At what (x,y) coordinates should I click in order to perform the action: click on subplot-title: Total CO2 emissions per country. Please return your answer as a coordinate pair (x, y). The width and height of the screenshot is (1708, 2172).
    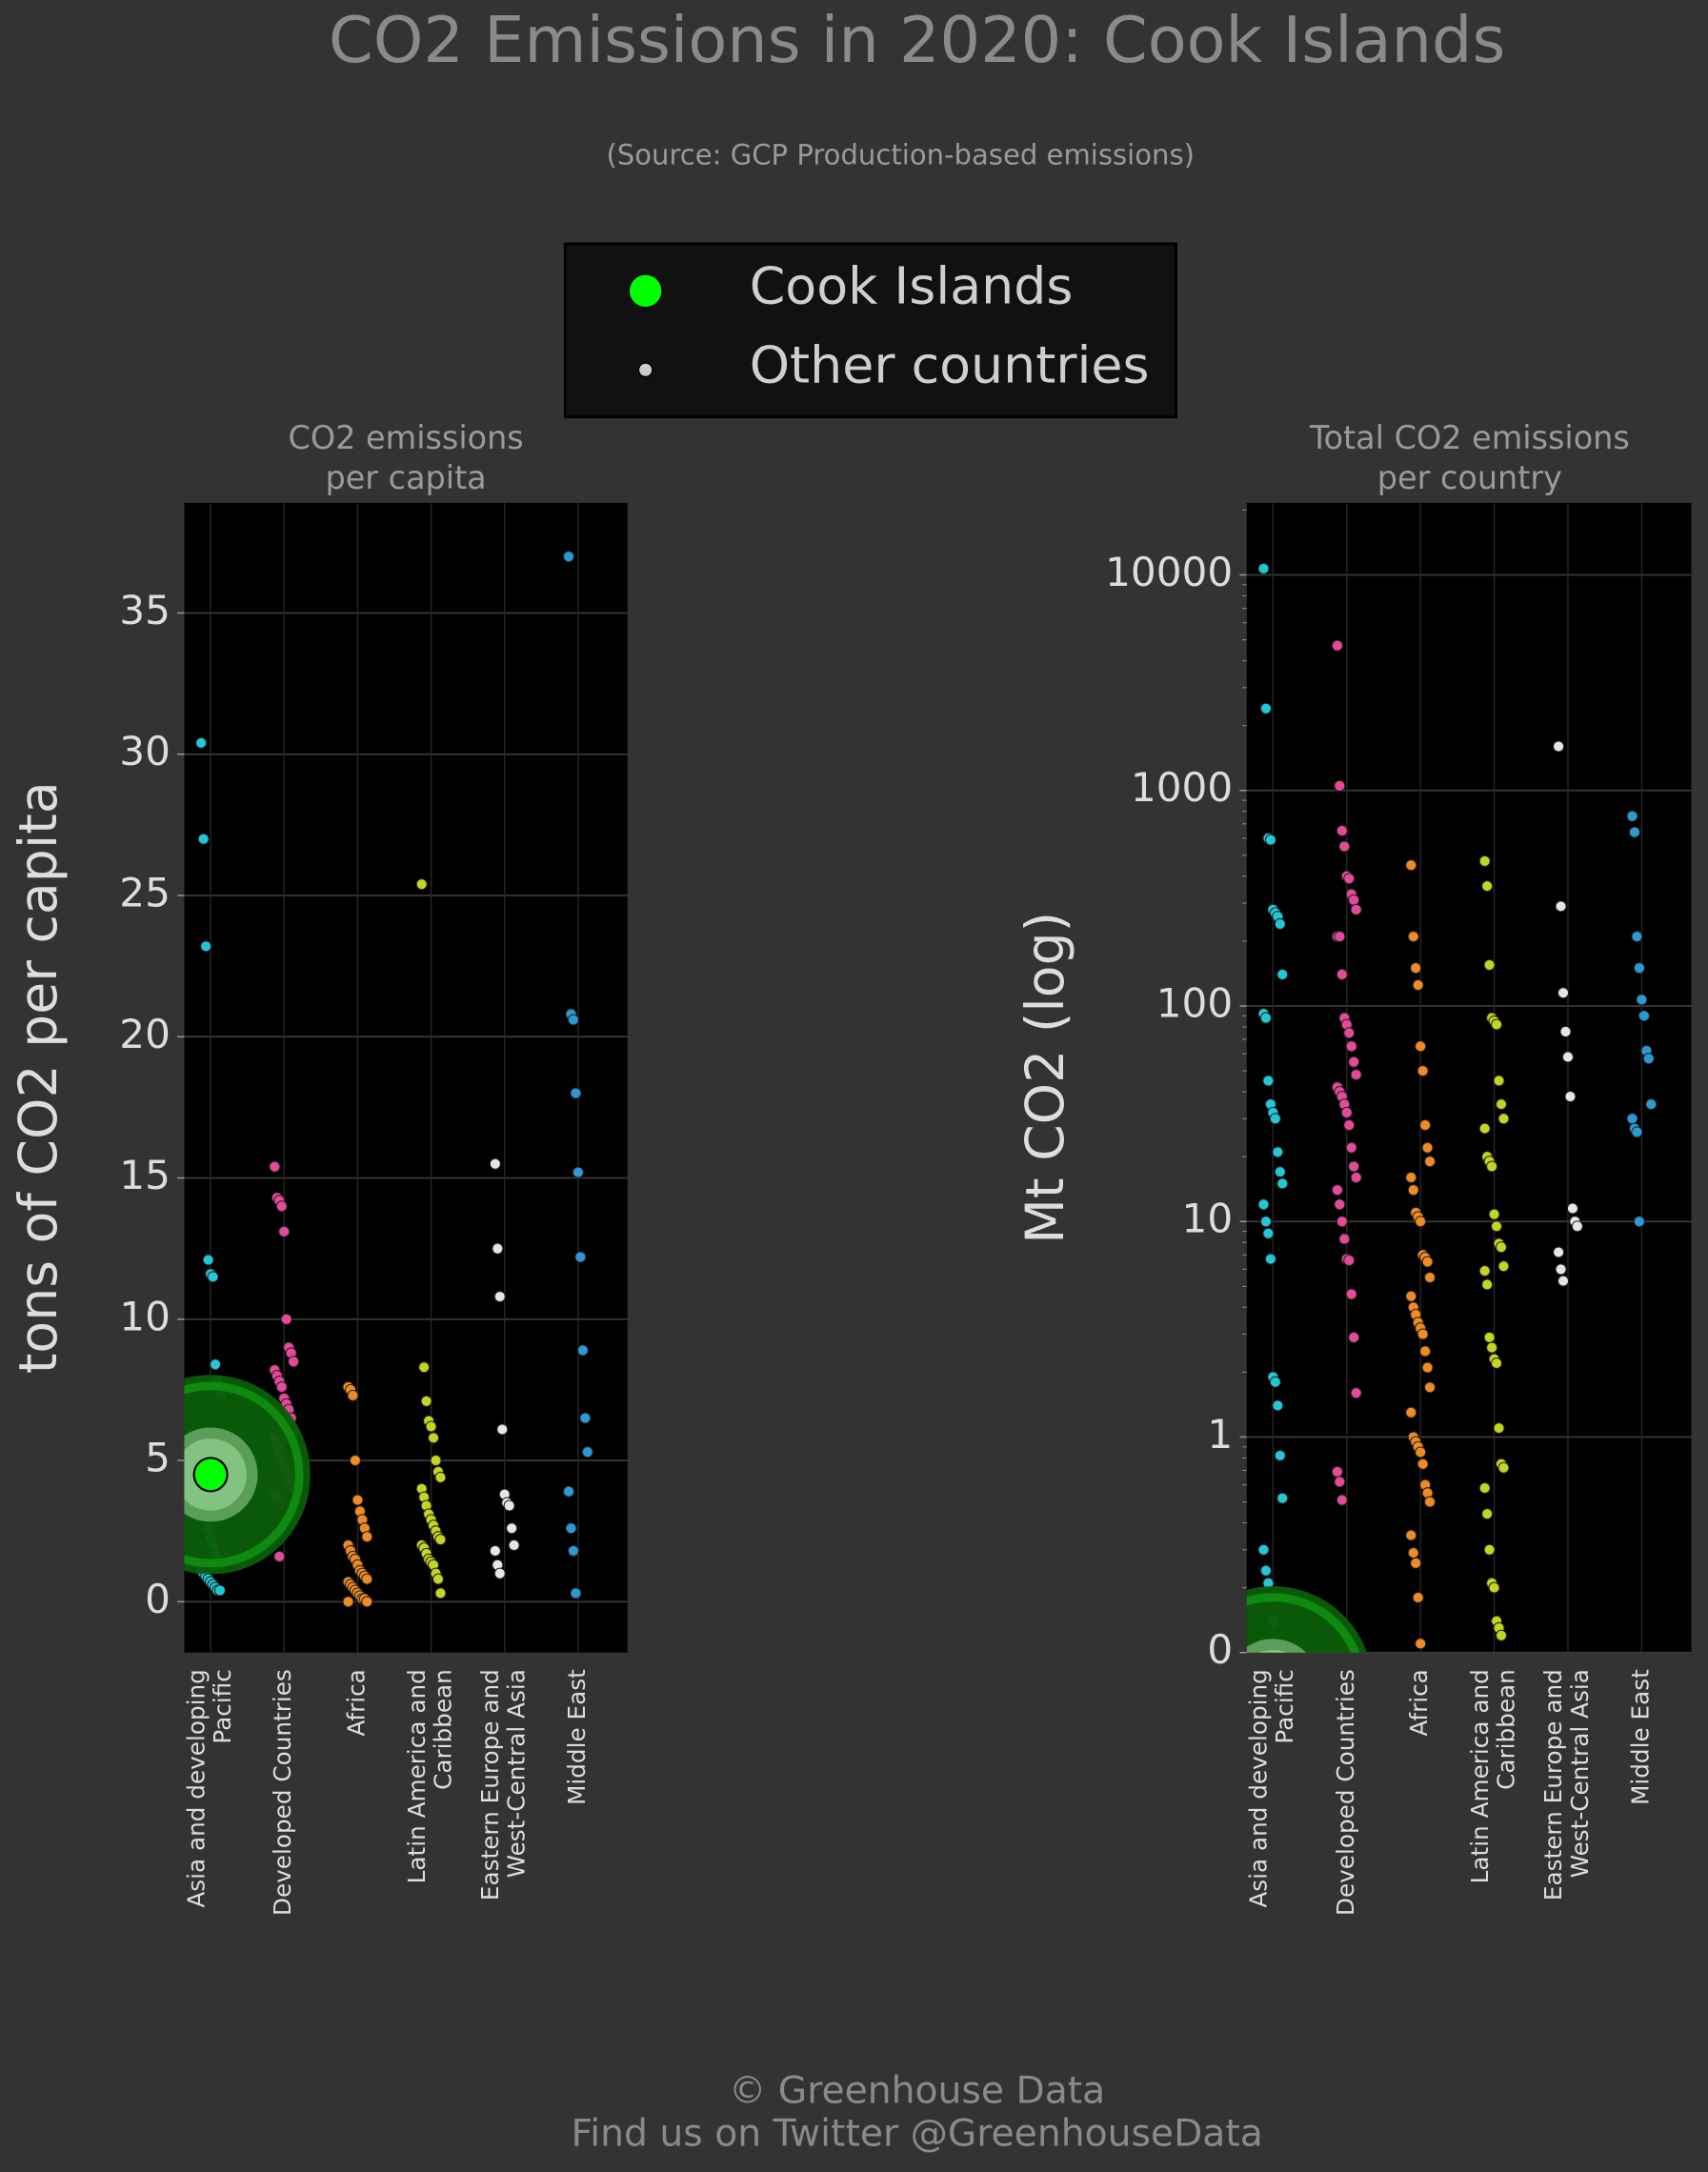
    Looking at the image, I should click on (1470, 456).